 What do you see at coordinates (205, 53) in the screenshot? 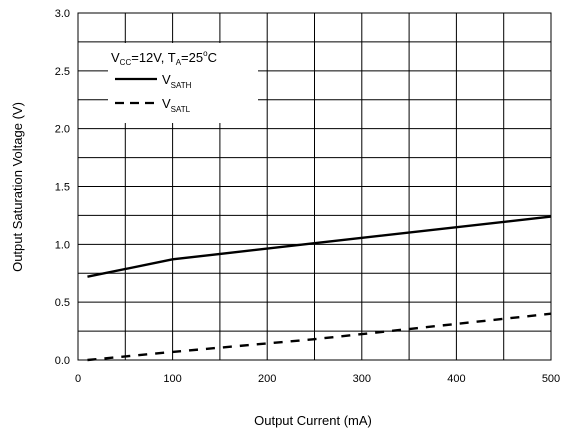
I see `legend-deg: o` at bounding box center [205, 53].